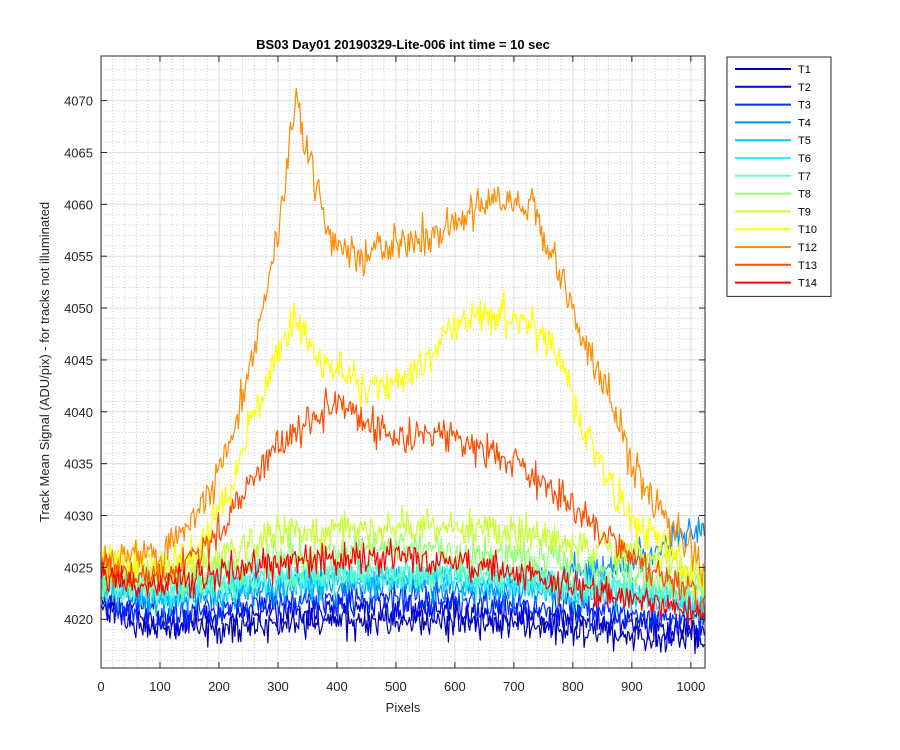 This screenshot has height=750, width=900. I want to click on series-line-t8, so click(403, 566).